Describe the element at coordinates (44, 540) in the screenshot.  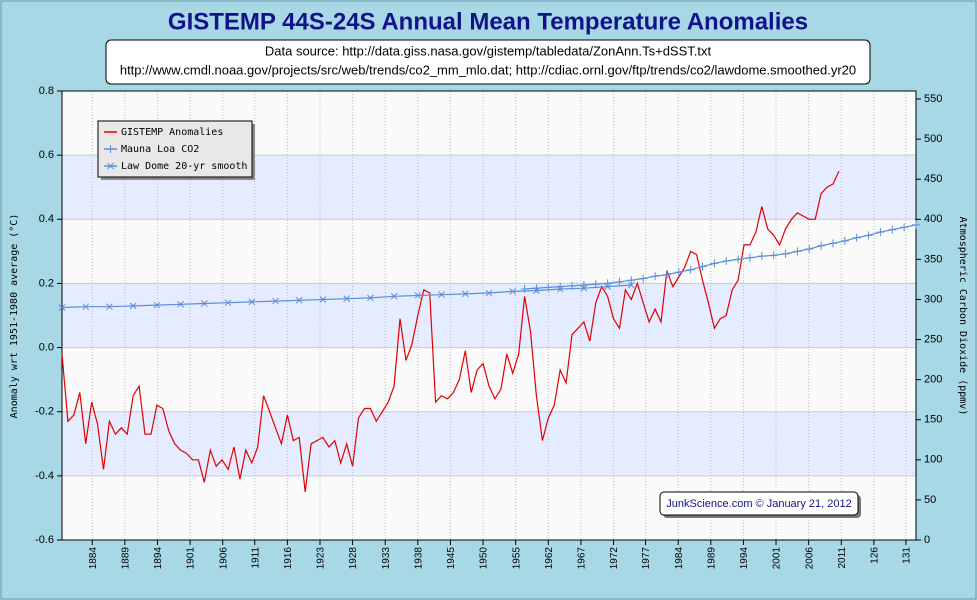
I see `y-tick-label: -0.6` at that location.